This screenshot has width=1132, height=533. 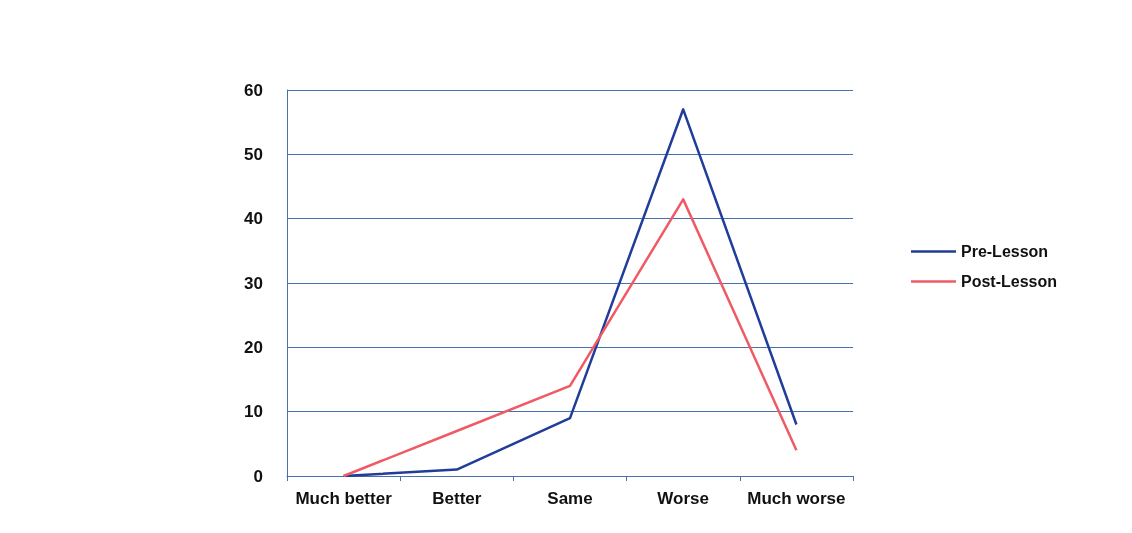 What do you see at coordinates (683, 498) in the screenshot?
I see `x-tick-label: Worse` at bounding box center [683, 498].